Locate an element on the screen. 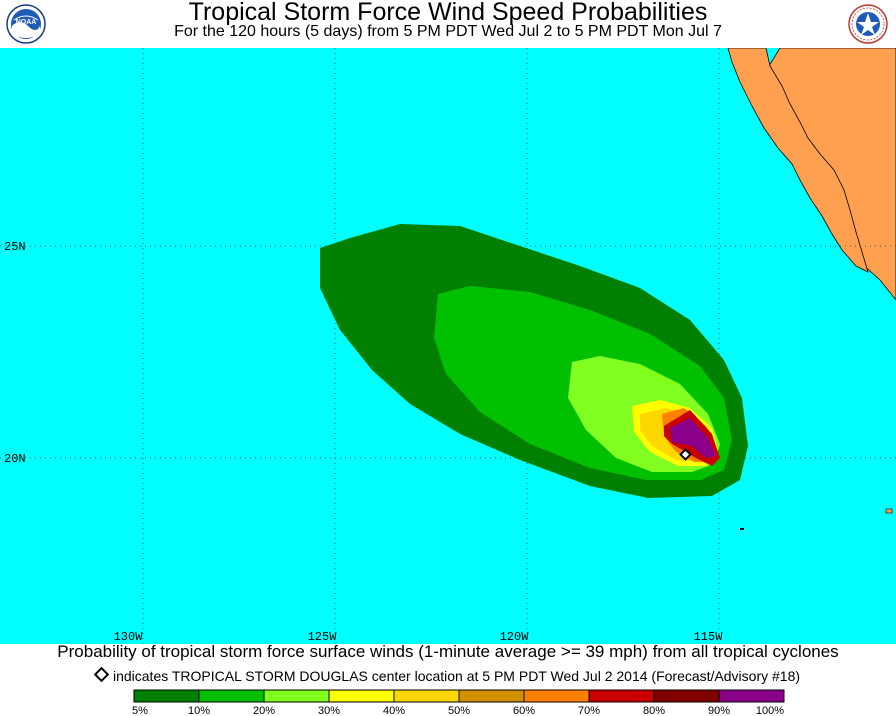  legend-label: 30% is located at coordinates (329, 710).